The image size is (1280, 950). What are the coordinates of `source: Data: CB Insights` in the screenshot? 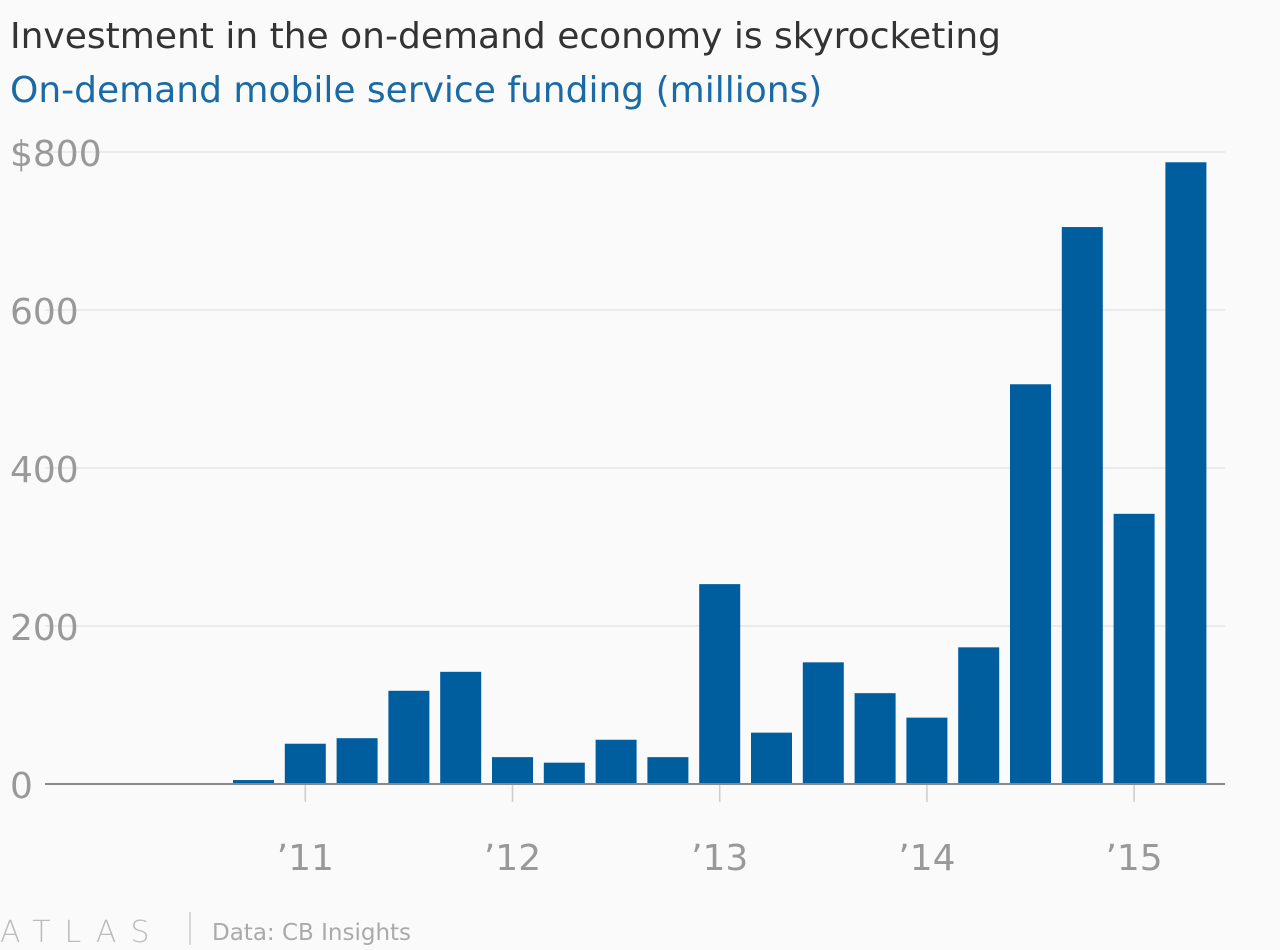 It's located at (311, 933).